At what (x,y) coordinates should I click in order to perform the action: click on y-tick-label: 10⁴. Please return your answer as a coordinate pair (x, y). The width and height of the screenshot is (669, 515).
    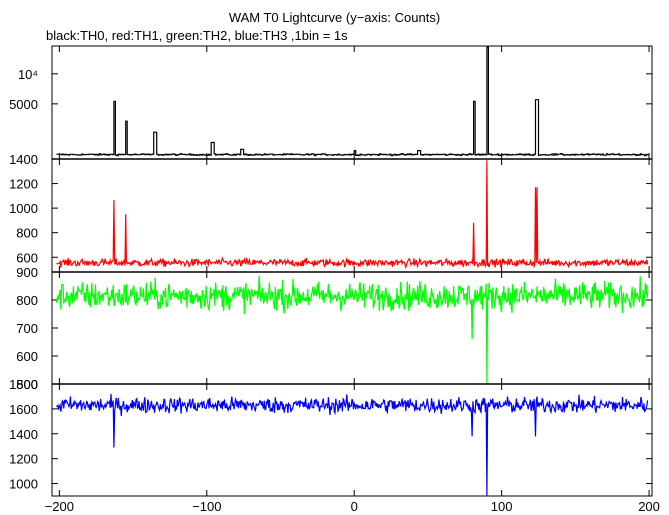
    Looking at the image, I should click on (28, 74).